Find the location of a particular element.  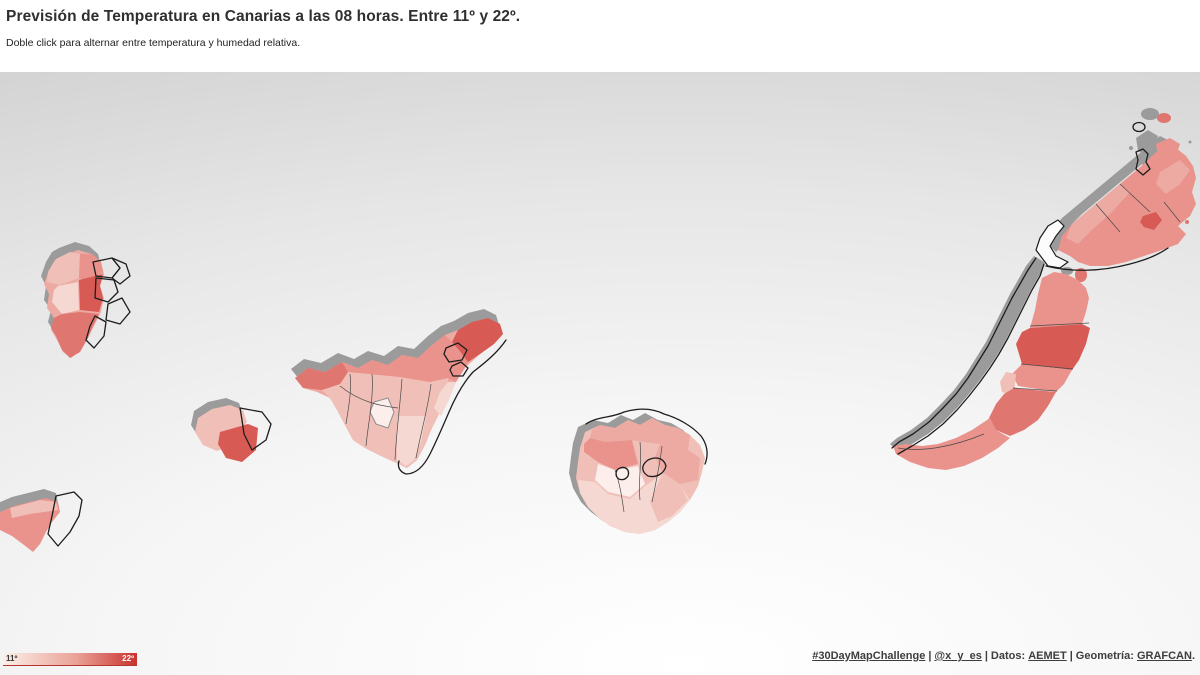

uncolored-region is located at coordinates (1052, 244).